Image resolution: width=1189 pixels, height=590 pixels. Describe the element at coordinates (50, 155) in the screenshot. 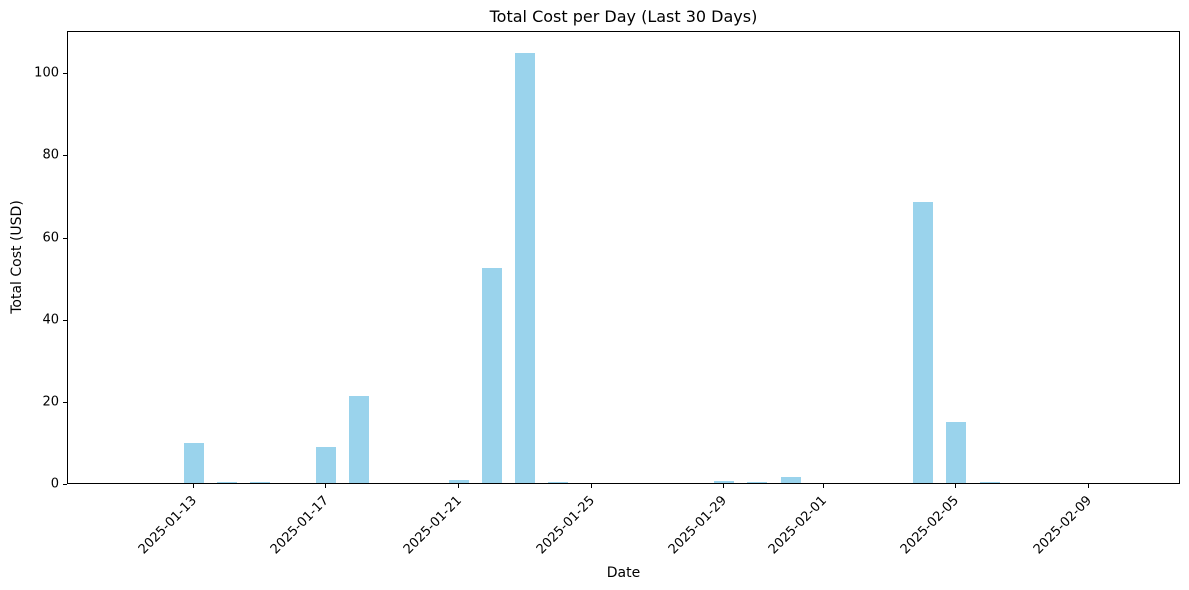

I see `y-tick-label-80: 80` at that location.